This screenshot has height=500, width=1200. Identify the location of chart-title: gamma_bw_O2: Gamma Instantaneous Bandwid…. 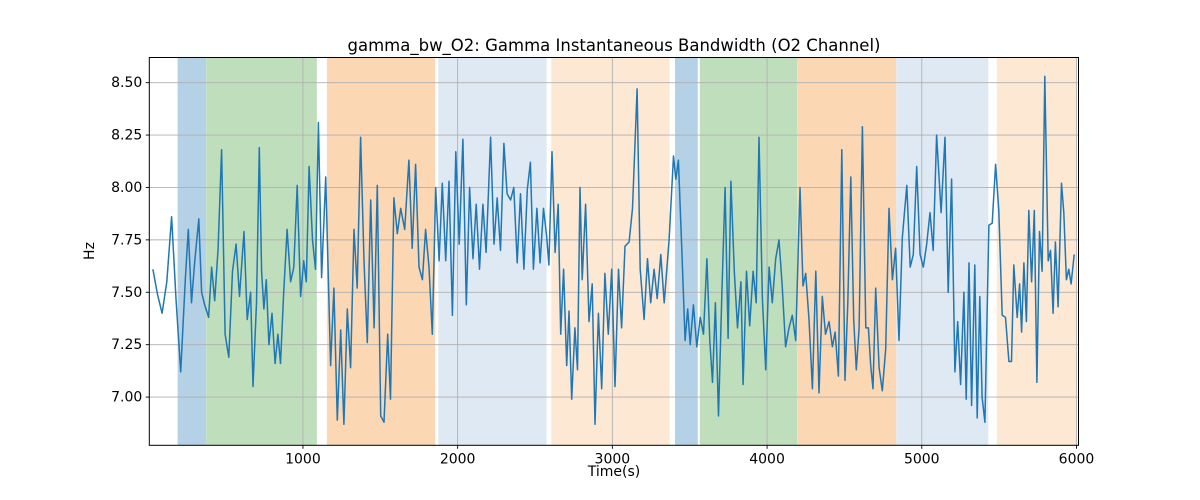
(614, 45).